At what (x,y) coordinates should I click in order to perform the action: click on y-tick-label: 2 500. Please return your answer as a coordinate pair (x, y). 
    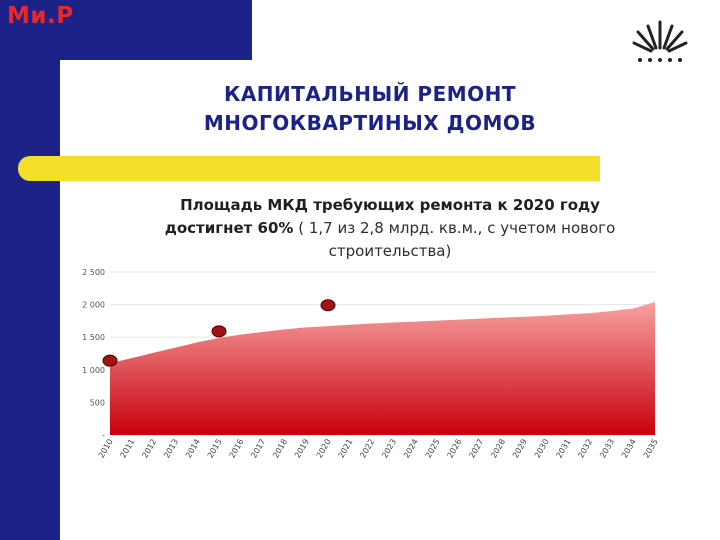
    Looking at the image, I should click on (93, 272).